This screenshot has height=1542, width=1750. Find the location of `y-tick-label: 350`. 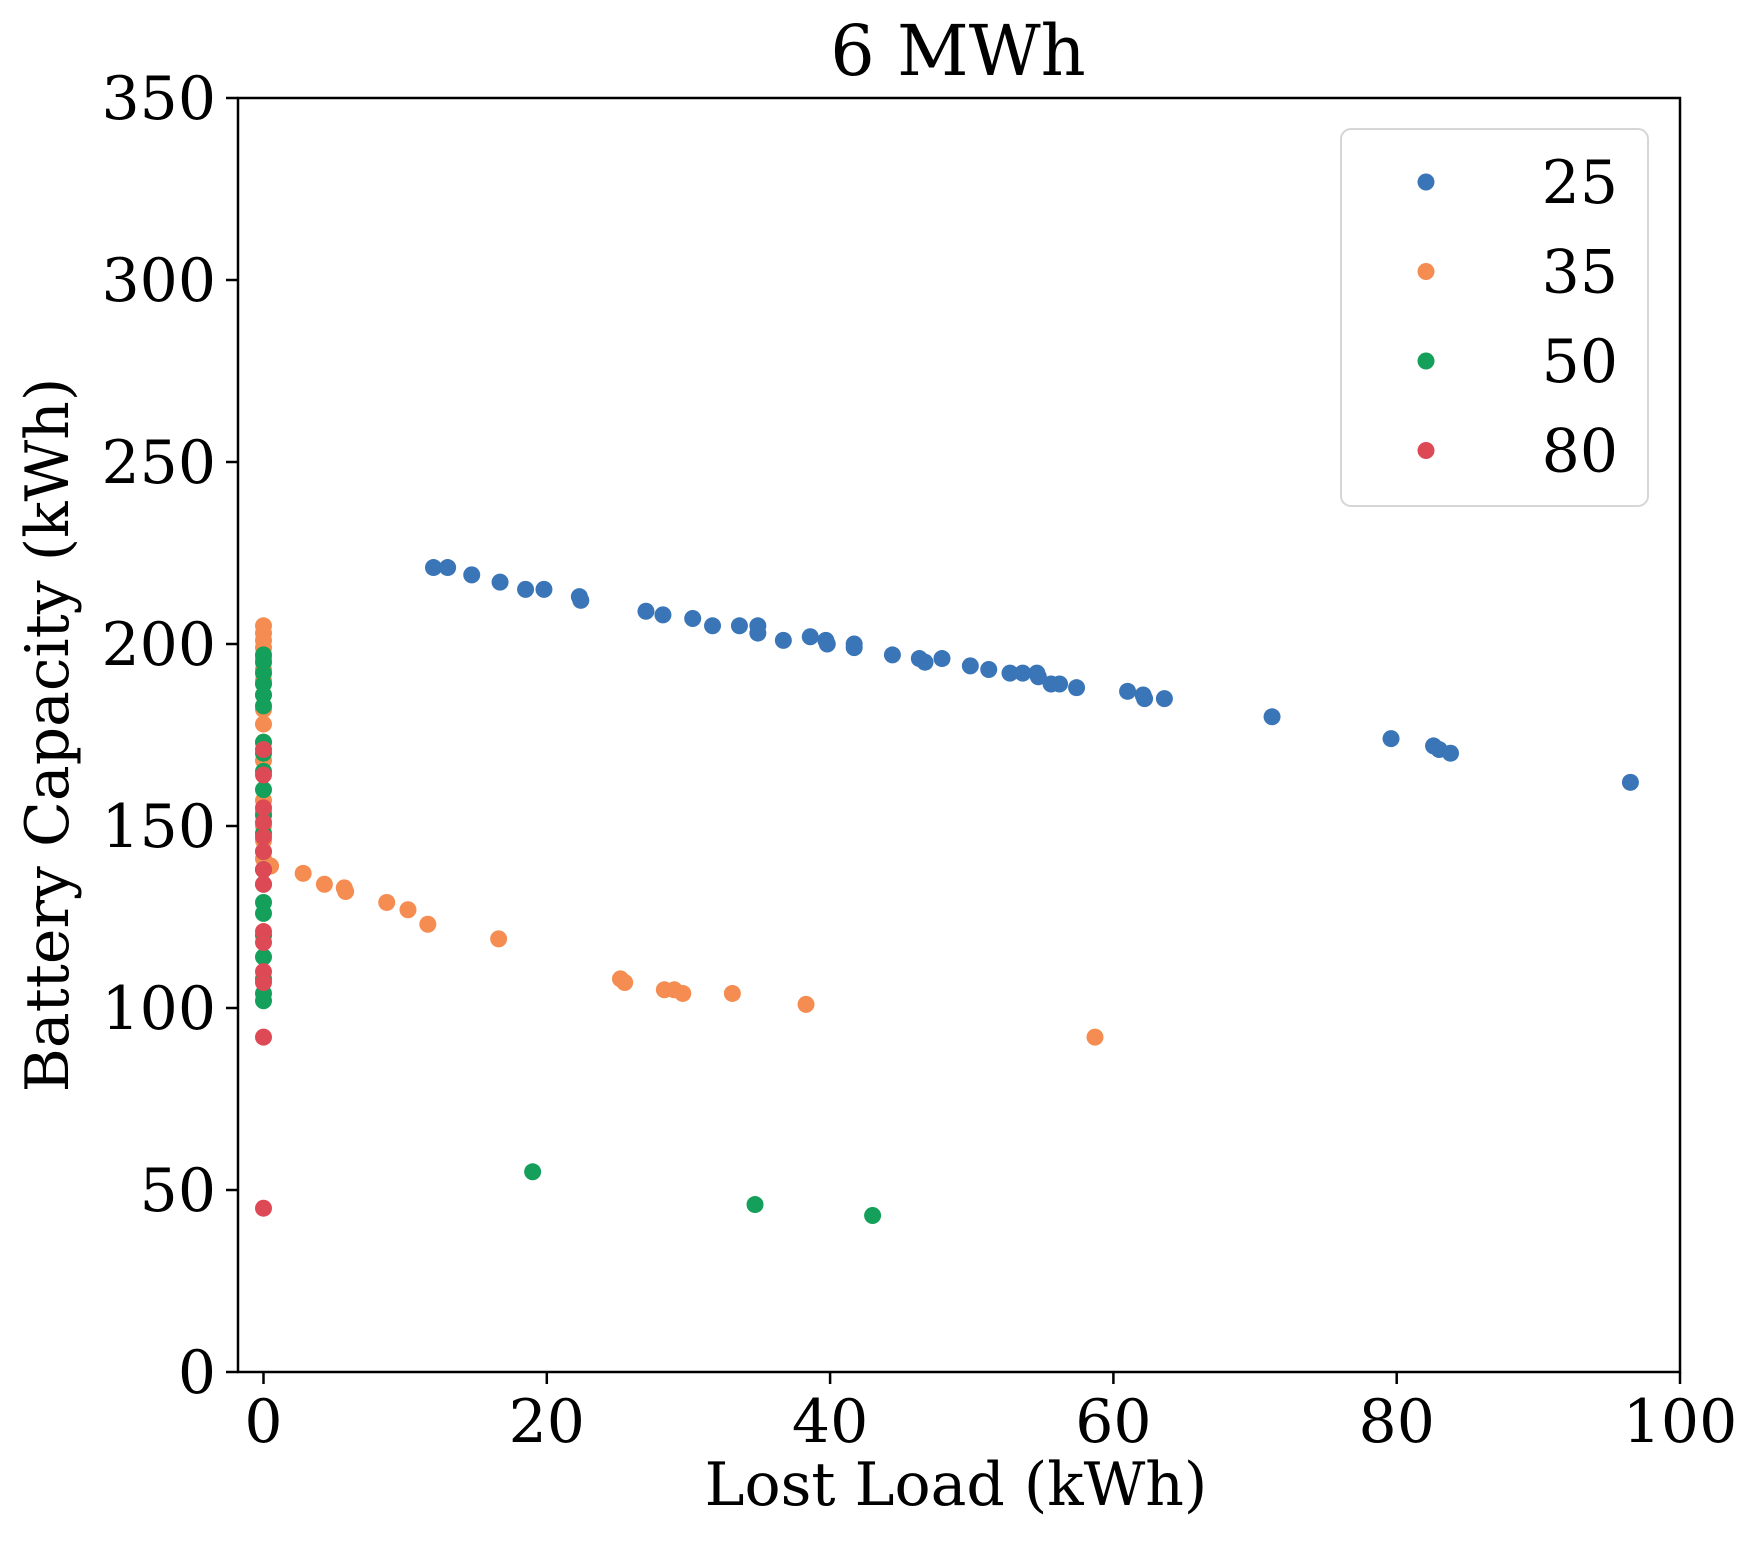

y-tick-label: 350 is located at coordinates (158, 99).